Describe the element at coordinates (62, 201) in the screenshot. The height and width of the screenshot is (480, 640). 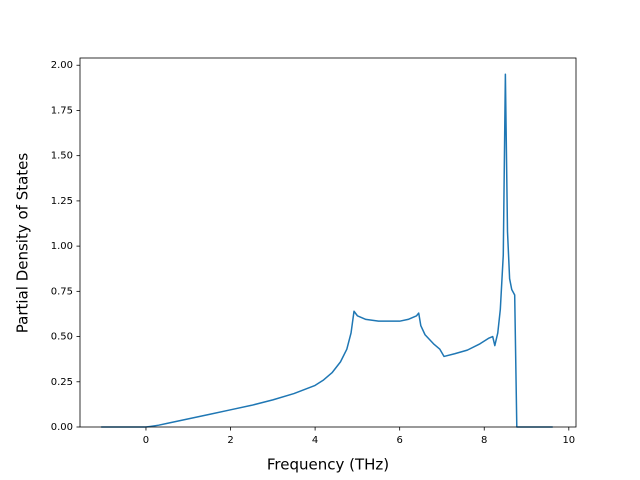
I see `y-tick-label: 1.25` at that location.